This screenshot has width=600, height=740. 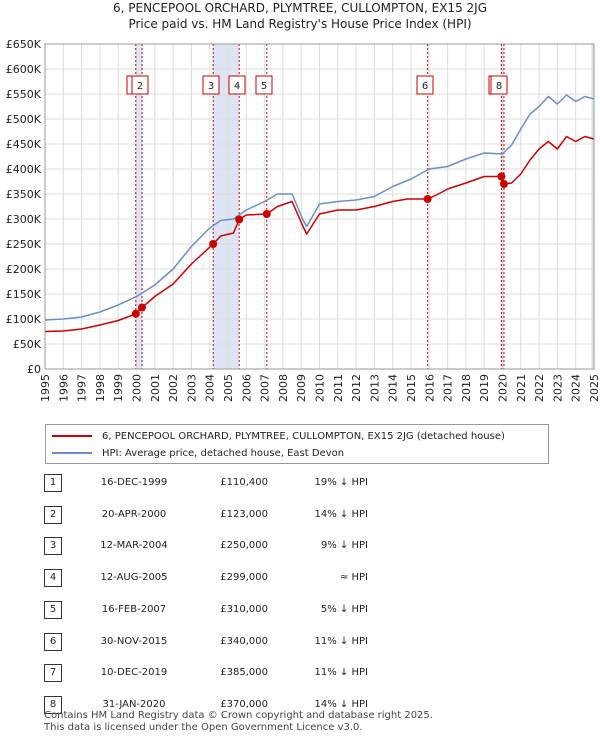 What do you see at coordinates (134, 482) in the screenshot?
I see `transaction-date: 16-DEC-1999` at bounding box center [134, 482].